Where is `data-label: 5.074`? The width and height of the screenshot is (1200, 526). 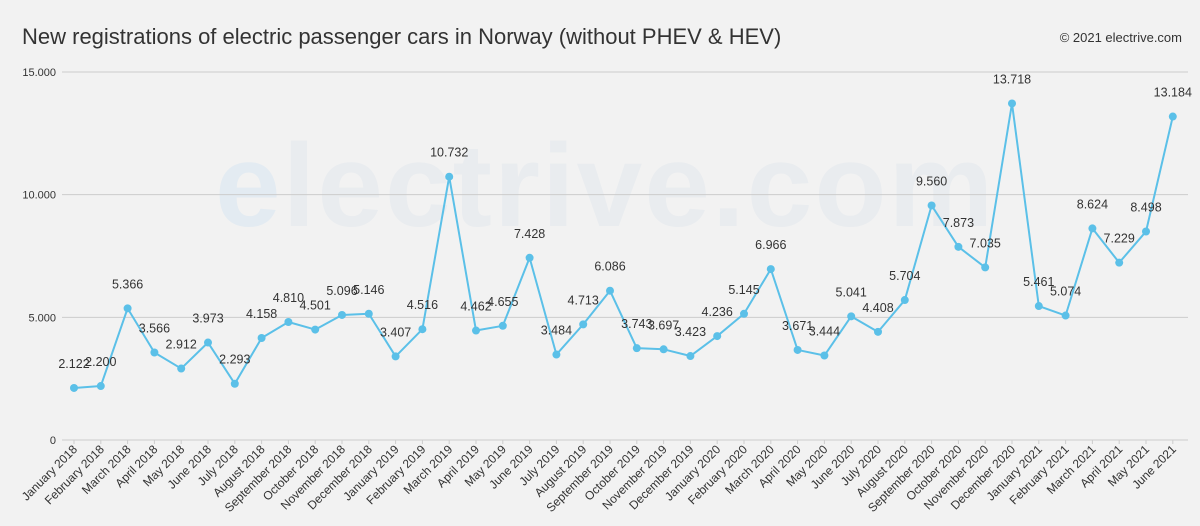 data-label: 5.074 is located at coordinates (1065, 292).